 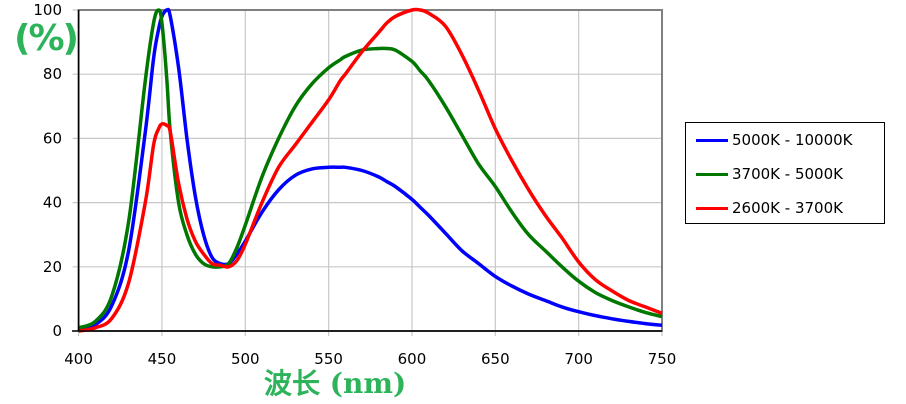 I want to click on legend-item-3700k-5000k: 3700K - 5000K, so click(x=769, y=174).